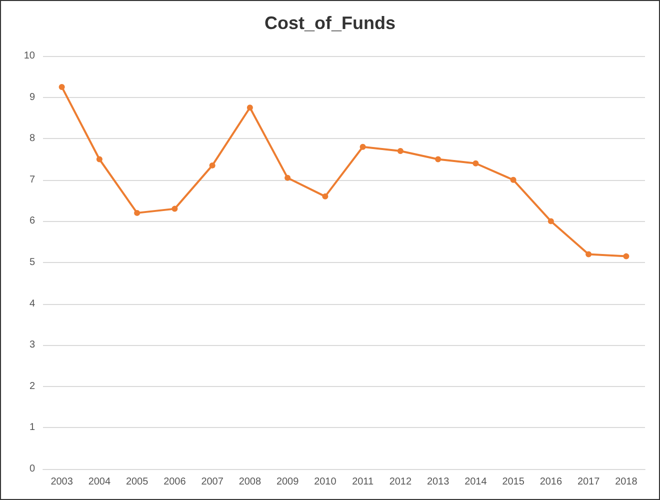 The width and height of the screenshot is (660, 500). Describe the element at coordinates (62, 482) in the screenshot. I see `x-tick-label: 2003` at that location.